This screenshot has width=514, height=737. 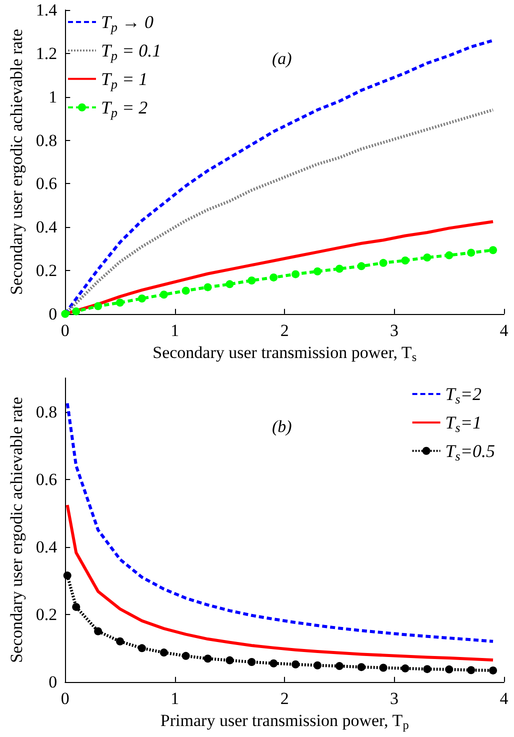 What do you see at coordinates (53, 96) in the screenshot?
I see `y-tick-label: 1` at bounding box center [53, 96].